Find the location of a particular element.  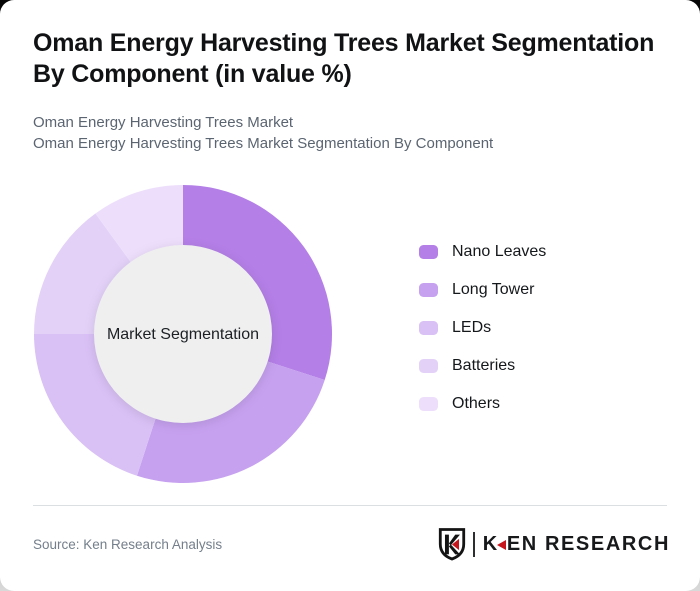

legend-label: Others is located at coordinates (476, 403).